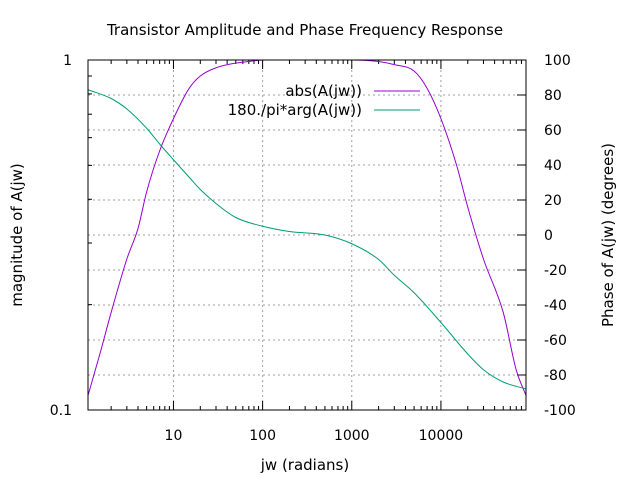 The width and height of the screenshot is (640, 480). I want to click on y2-tick-label: -40, so click(555, 306).